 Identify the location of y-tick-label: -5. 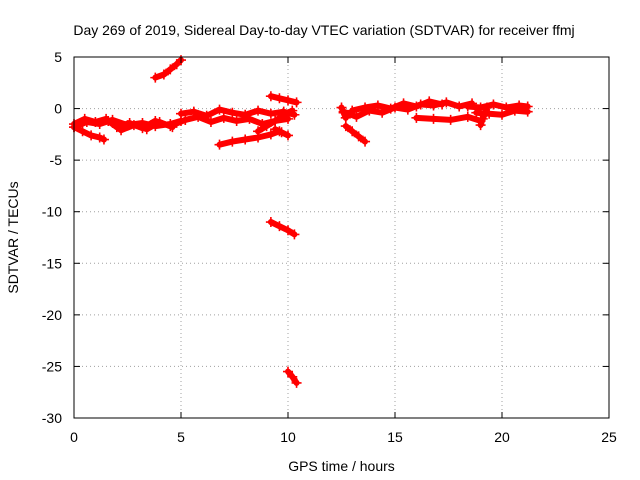
(56, 160).